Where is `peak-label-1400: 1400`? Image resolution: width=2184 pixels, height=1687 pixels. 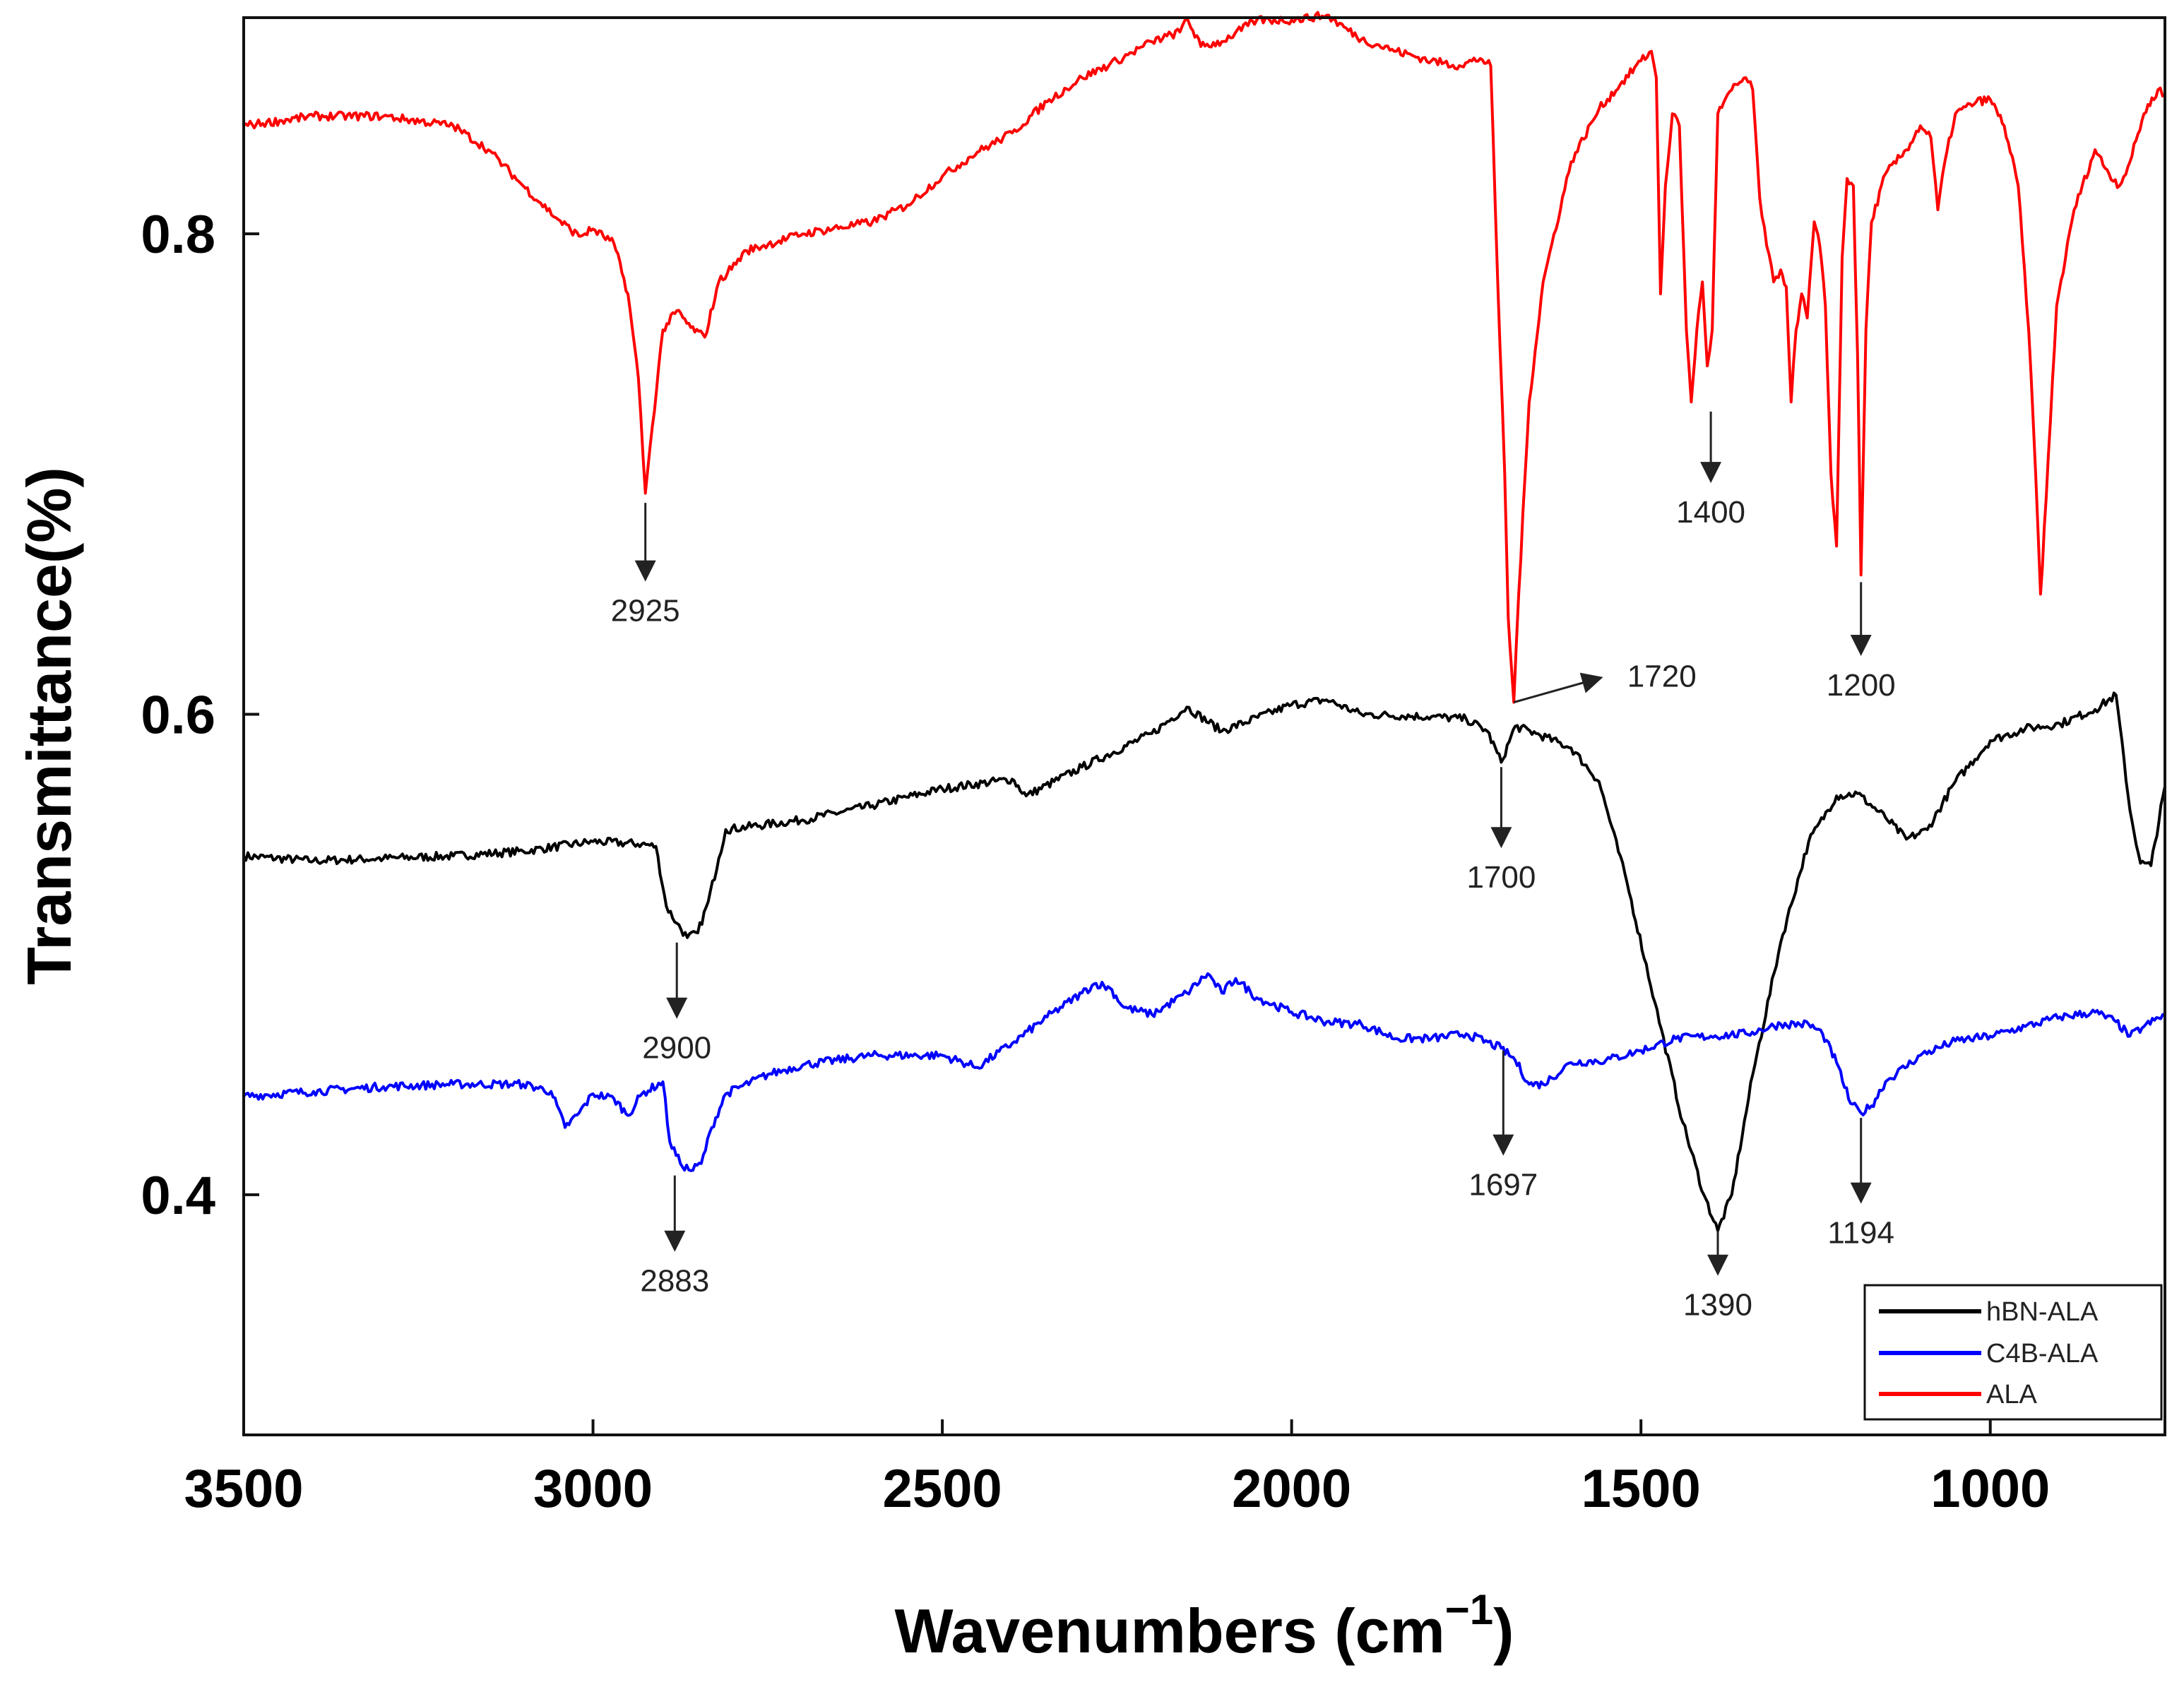
peak-label-1400: 1400 is located at coordinates (1710, 512).